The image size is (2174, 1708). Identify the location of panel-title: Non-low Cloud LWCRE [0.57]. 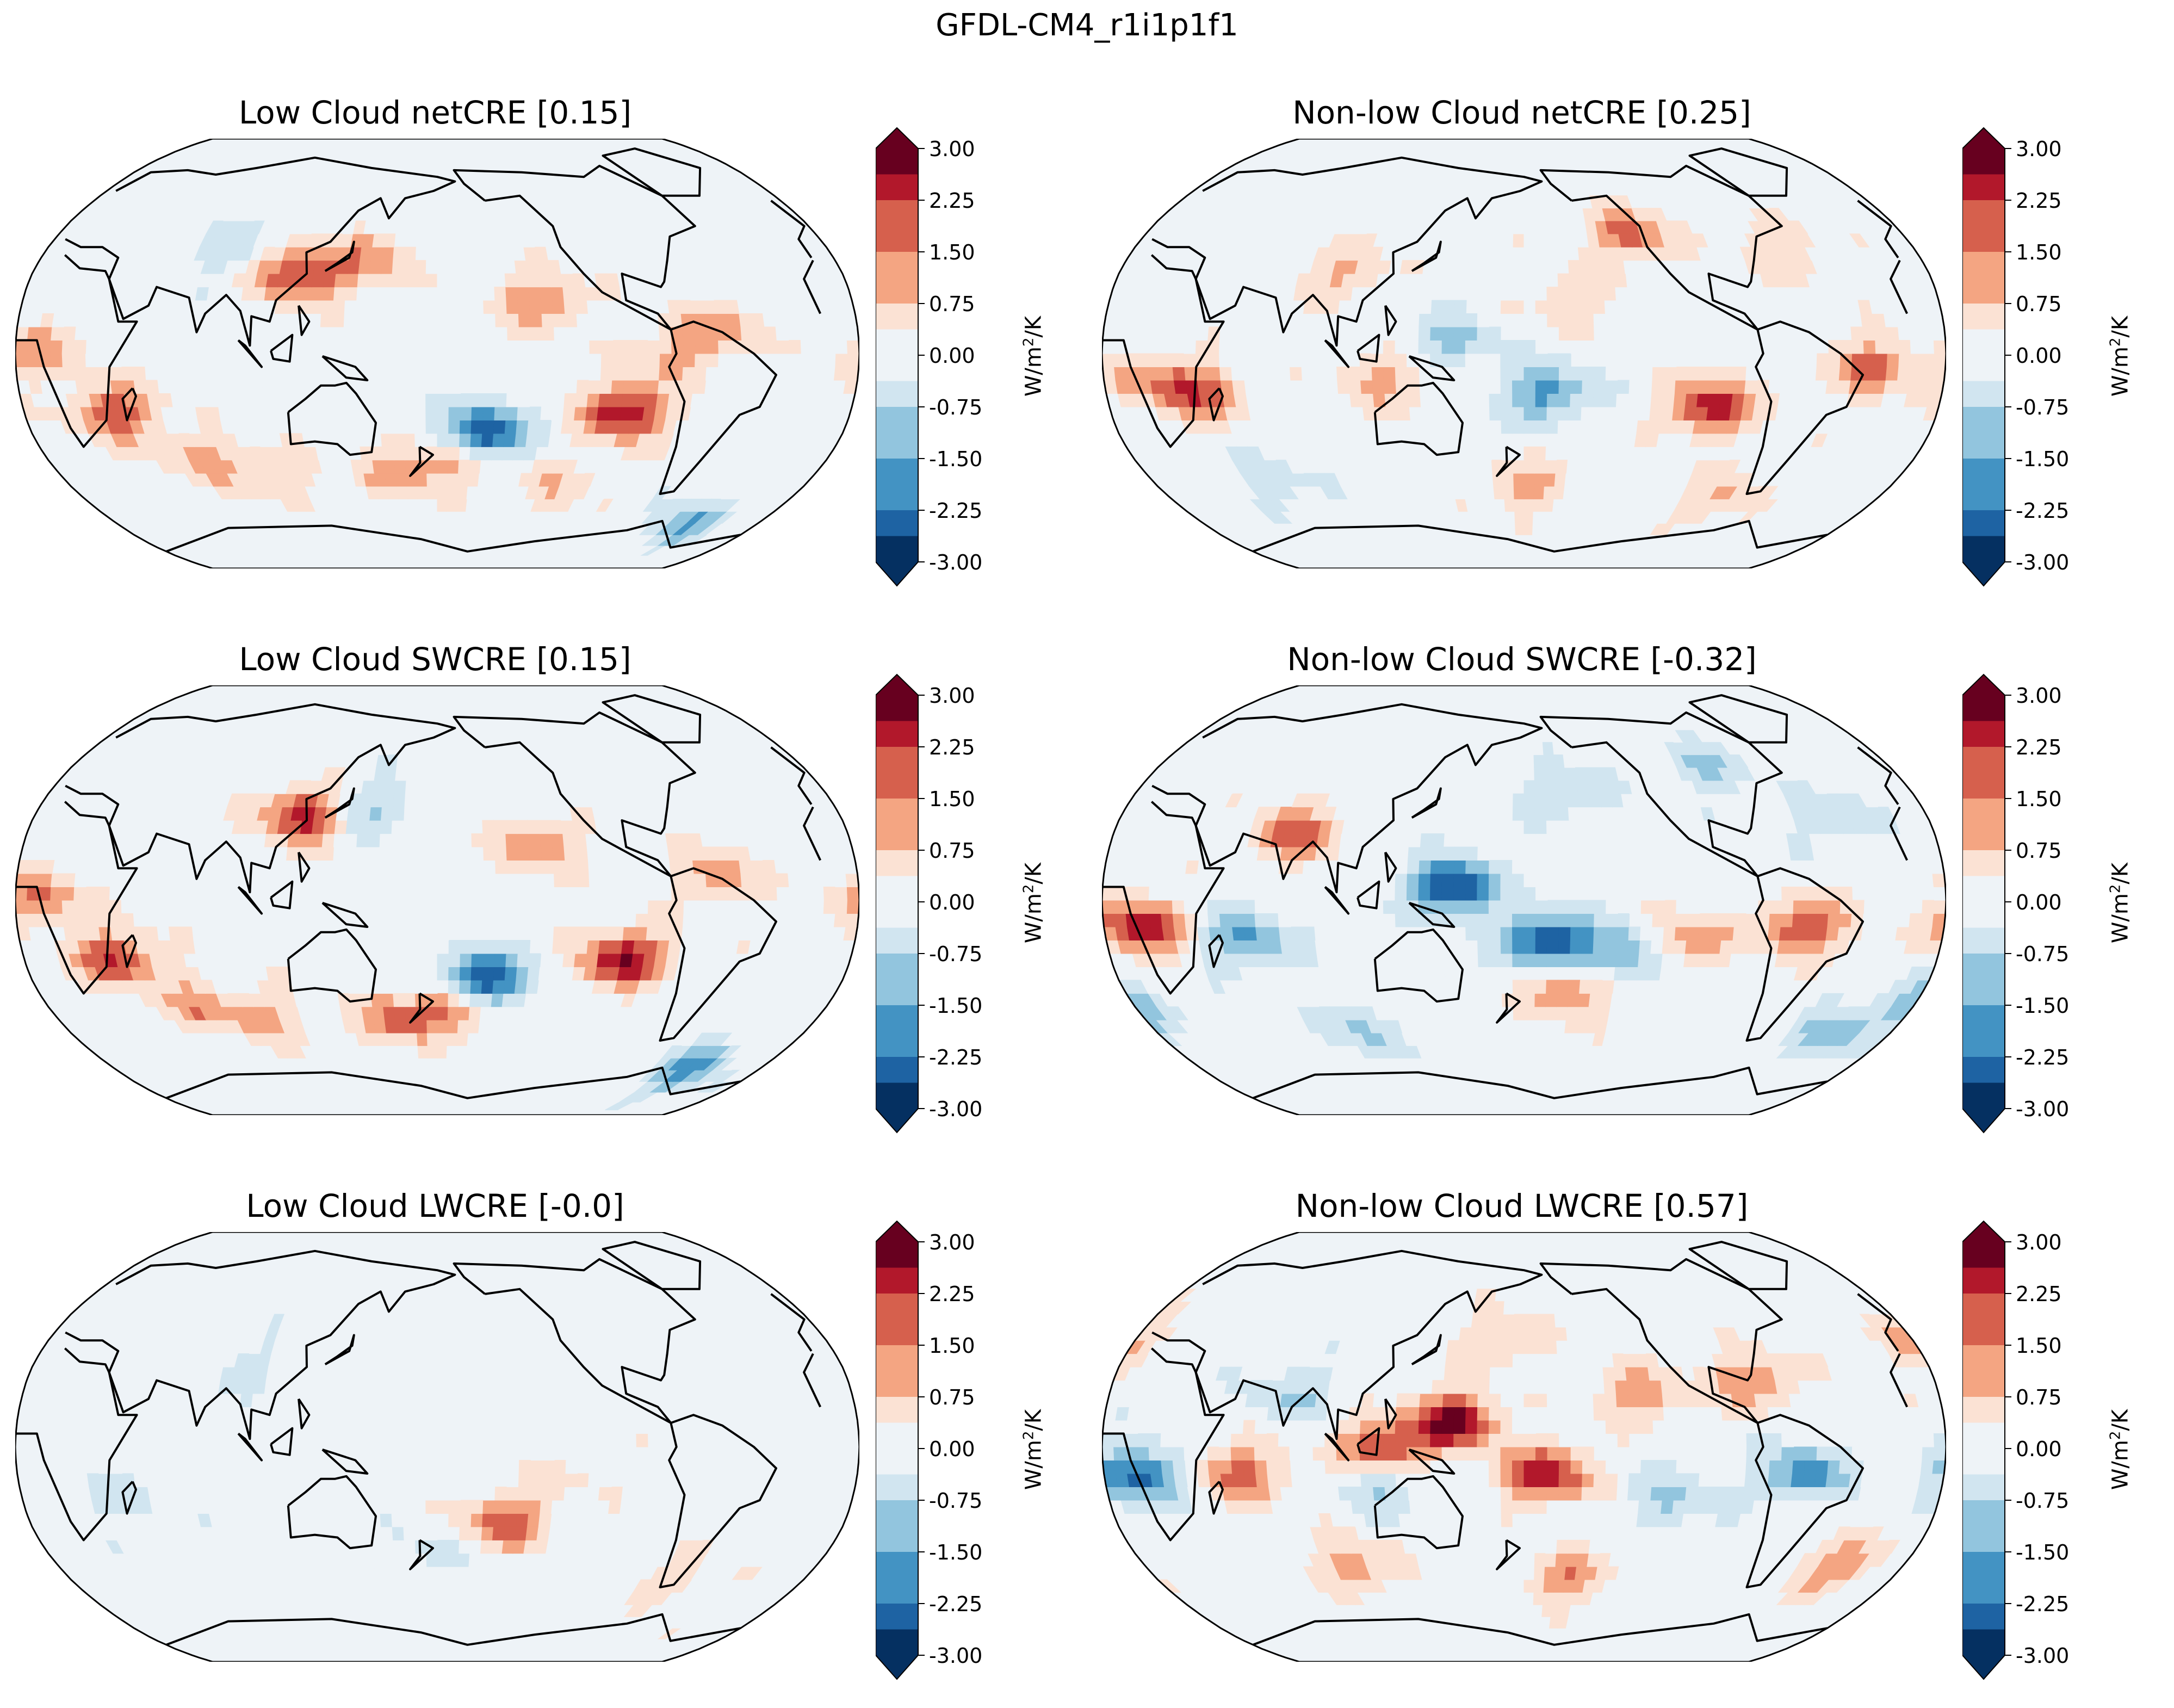
(1522, 1205).